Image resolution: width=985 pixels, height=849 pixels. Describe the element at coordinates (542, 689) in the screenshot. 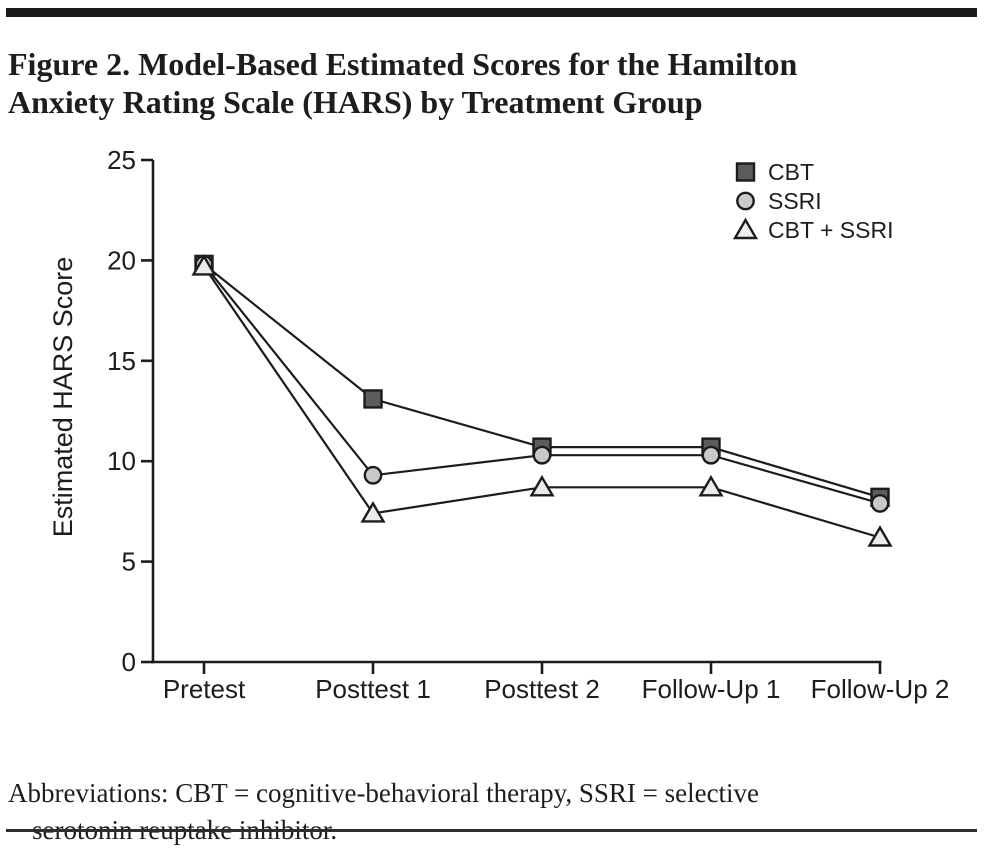

I see `x-tick-label: Posttest 2` at that location.